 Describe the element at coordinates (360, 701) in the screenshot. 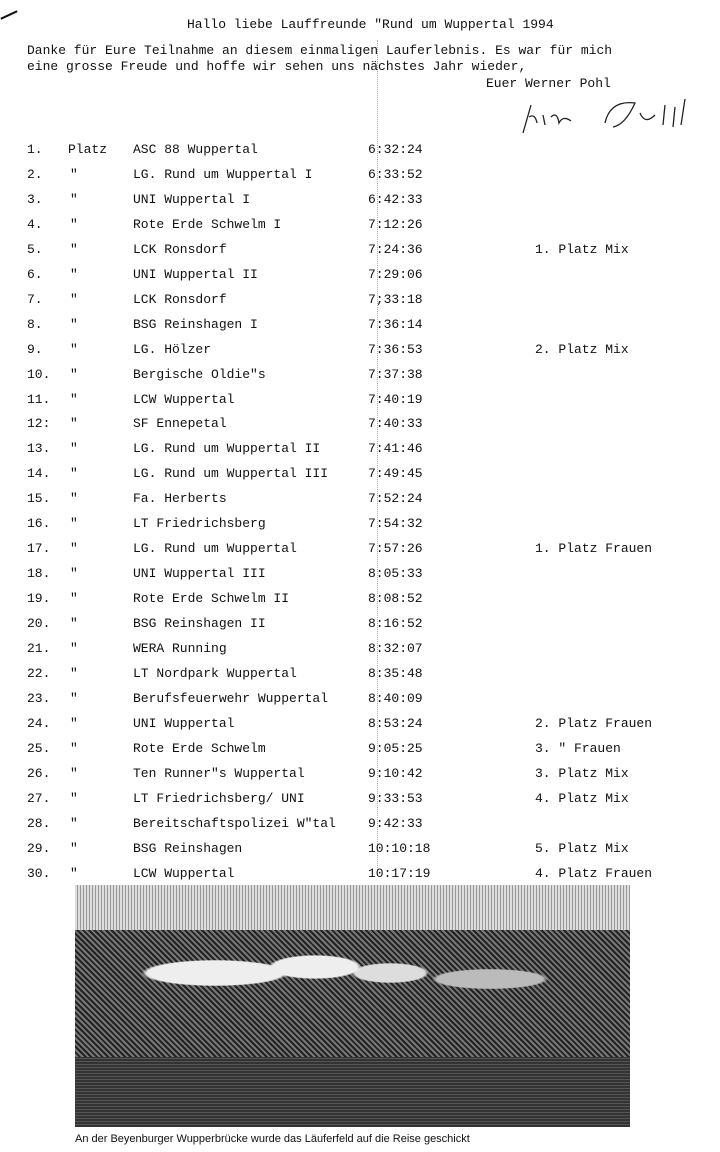

I see `result-row: 23. " Berufsfeuerwehr Wuppertal 8:40:09` at that location.